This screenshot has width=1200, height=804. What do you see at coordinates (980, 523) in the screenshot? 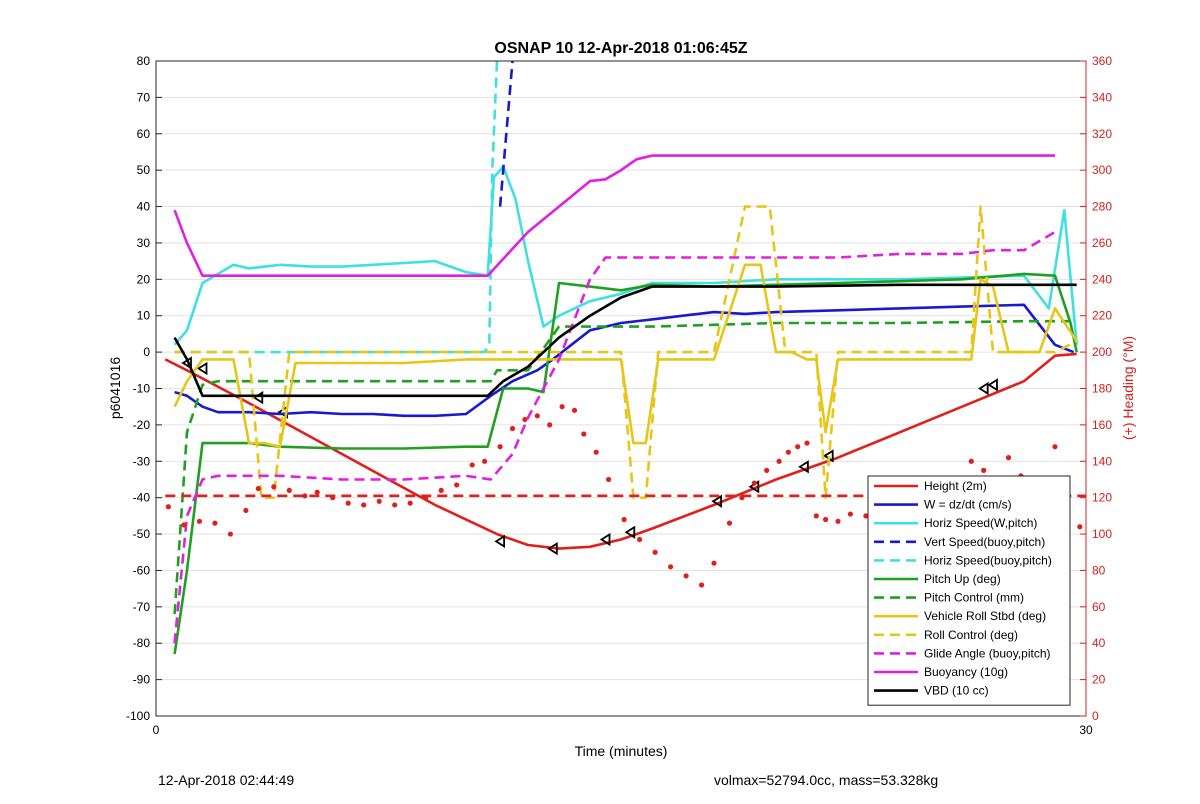
I see `legend-entry: Horiz Speed(W,pitch)` at bounding box center [980, 523].